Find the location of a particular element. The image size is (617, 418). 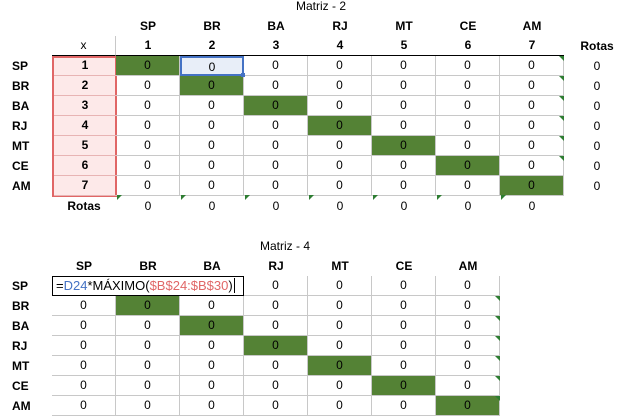

matrix1-row-number: 4 is located at coordinates (85, 126).